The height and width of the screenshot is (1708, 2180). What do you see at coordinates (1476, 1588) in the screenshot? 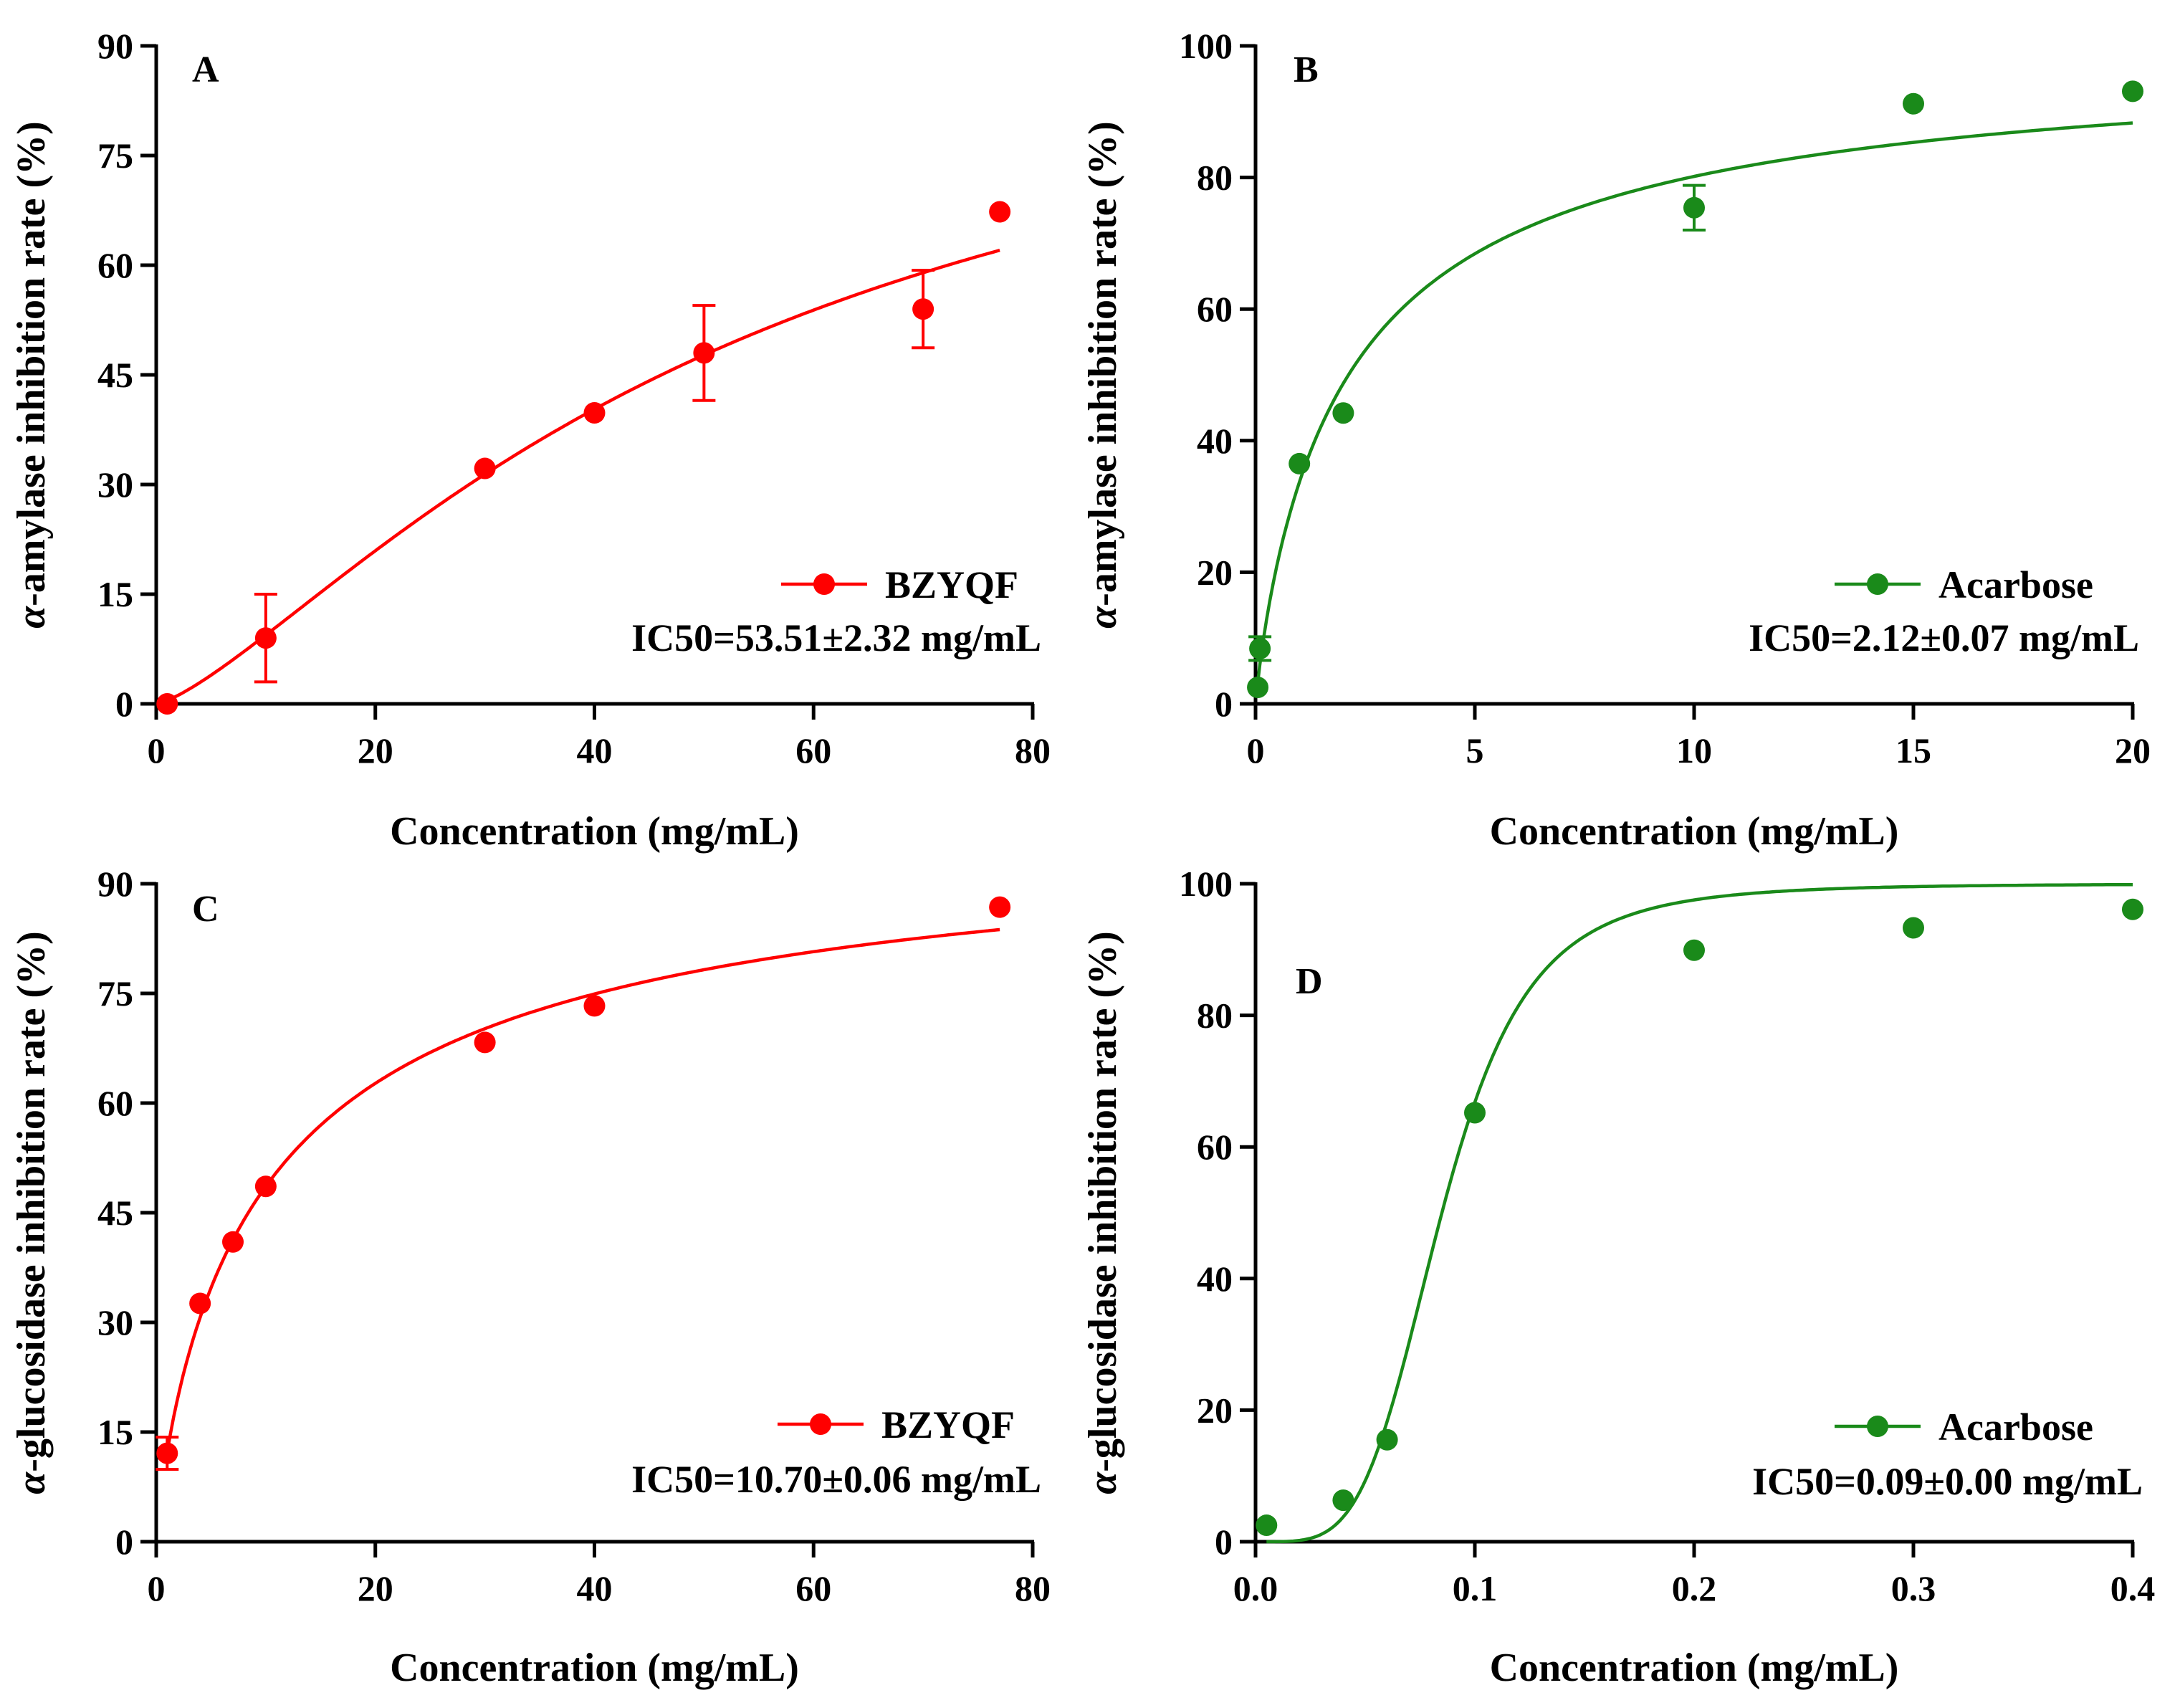
I see `panel-d-x-tick-label: 0.1` at bounding box center [1476, 1588].